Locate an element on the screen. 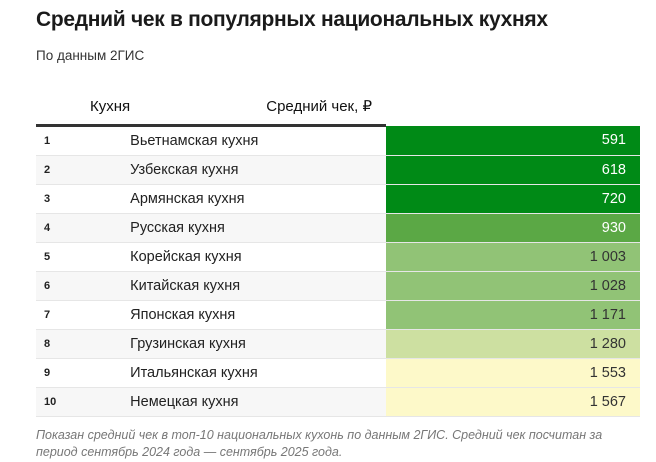 The width and height of the screenshot is (656, 462). chart-subtitle: По данным 2ГИС is located at coordinates (90, 55).